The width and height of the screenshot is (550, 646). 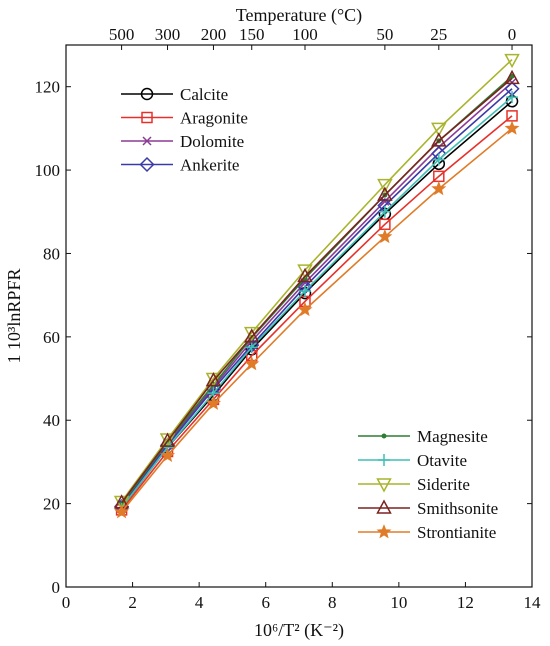 I want to click on top-tick-label: 150, so click(x=252, y=34).